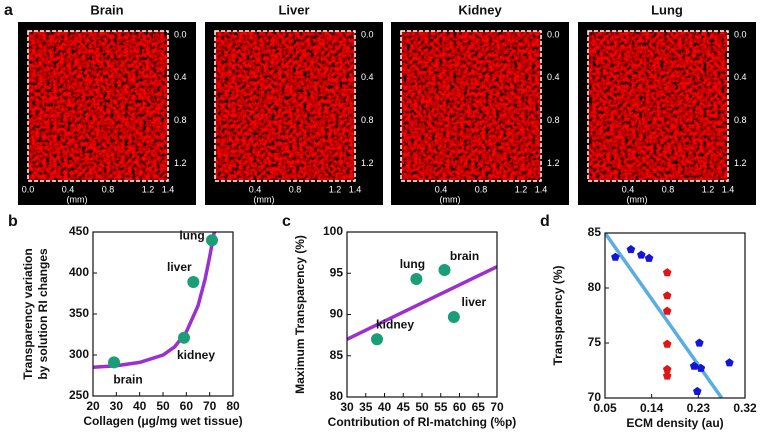 Image resolution: width=760 pixels, height=439 pixels. Describe the element at coordinates (545, 221) in the screenshot. I see `panel-label: d` at that location.